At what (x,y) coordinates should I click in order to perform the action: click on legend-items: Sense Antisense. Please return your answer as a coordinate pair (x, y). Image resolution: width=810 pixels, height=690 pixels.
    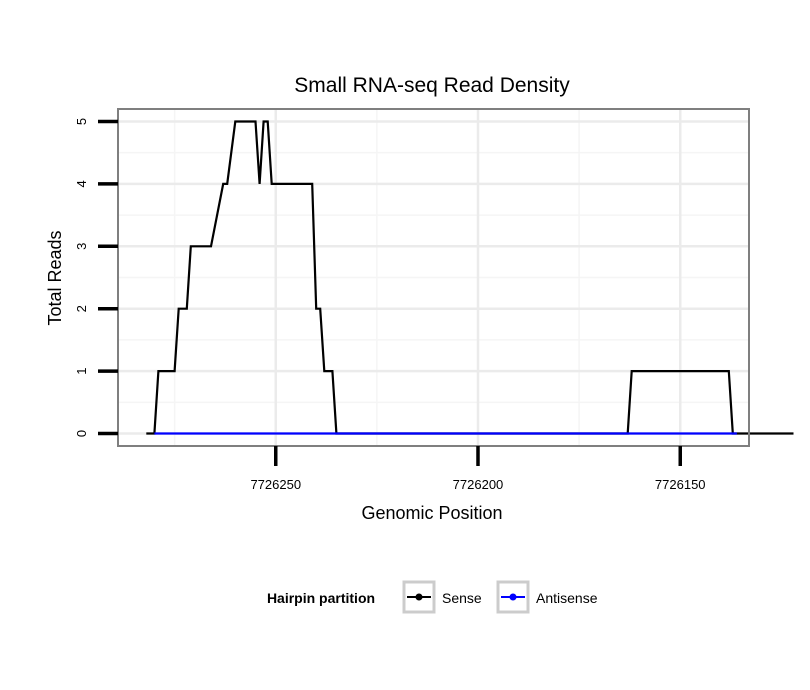
    Looking at the image, I should click on (500, 597).